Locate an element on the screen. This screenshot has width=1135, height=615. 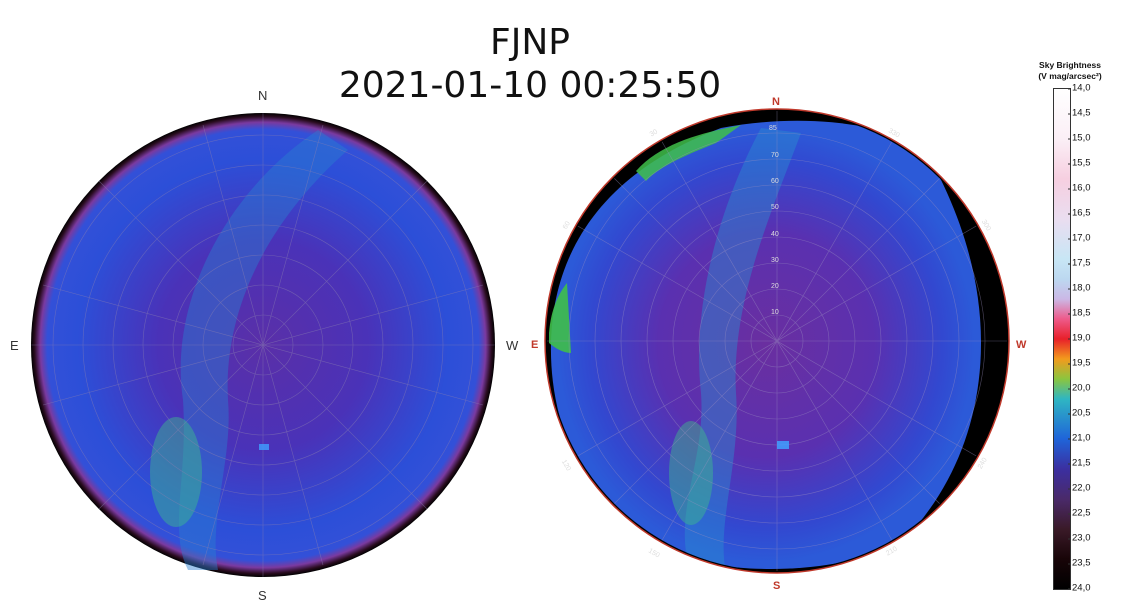
colorbar-tick-label: 20,0 is located at coordinates (1079, 388).